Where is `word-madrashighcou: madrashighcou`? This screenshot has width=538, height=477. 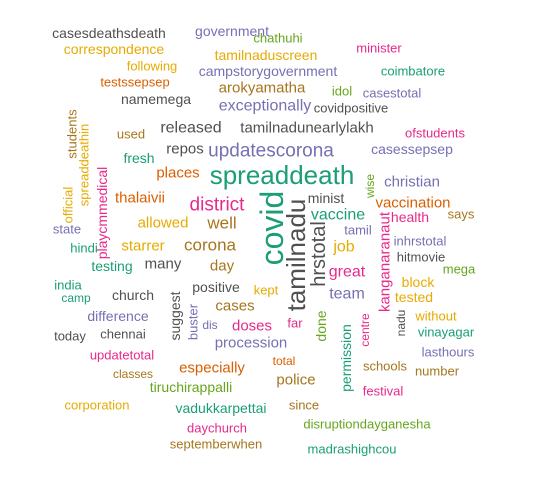 word-madrashighcou: madrashighcou is located at coordinates (352, 449).